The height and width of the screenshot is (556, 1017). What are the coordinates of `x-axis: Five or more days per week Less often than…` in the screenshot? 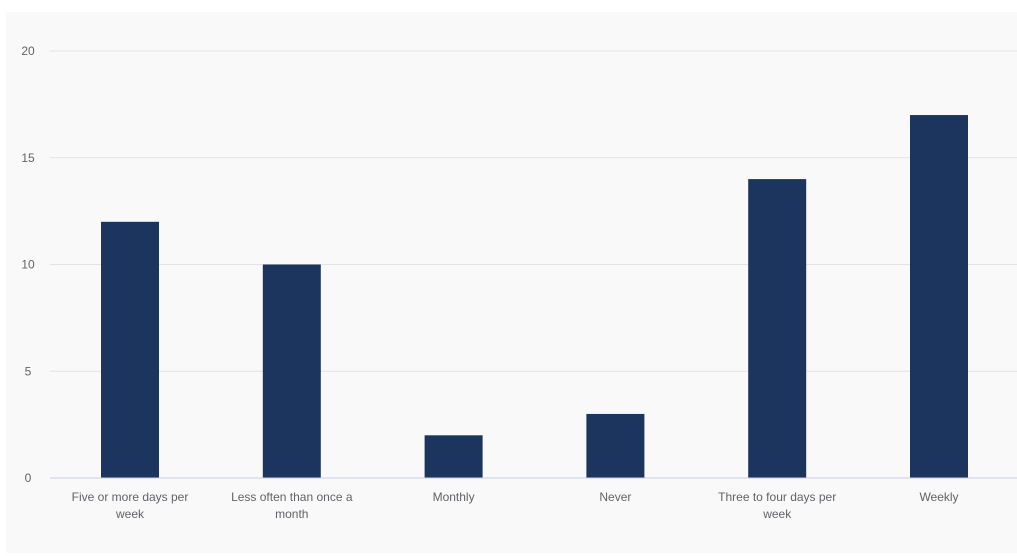 It's located at (533, 499).